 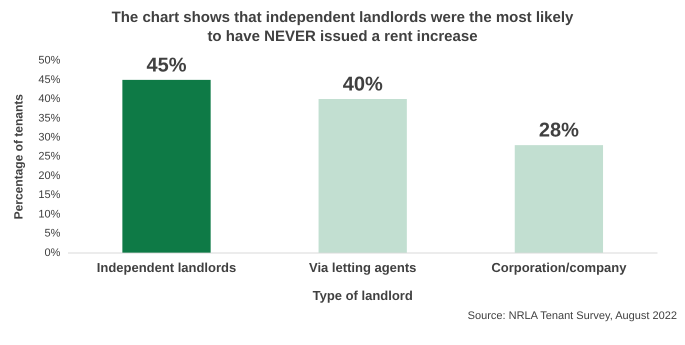 What do you see at coordinates (49, 80) in the screenshot?
I see `y-tick-label: 45%` at bounding box center [49, 80].